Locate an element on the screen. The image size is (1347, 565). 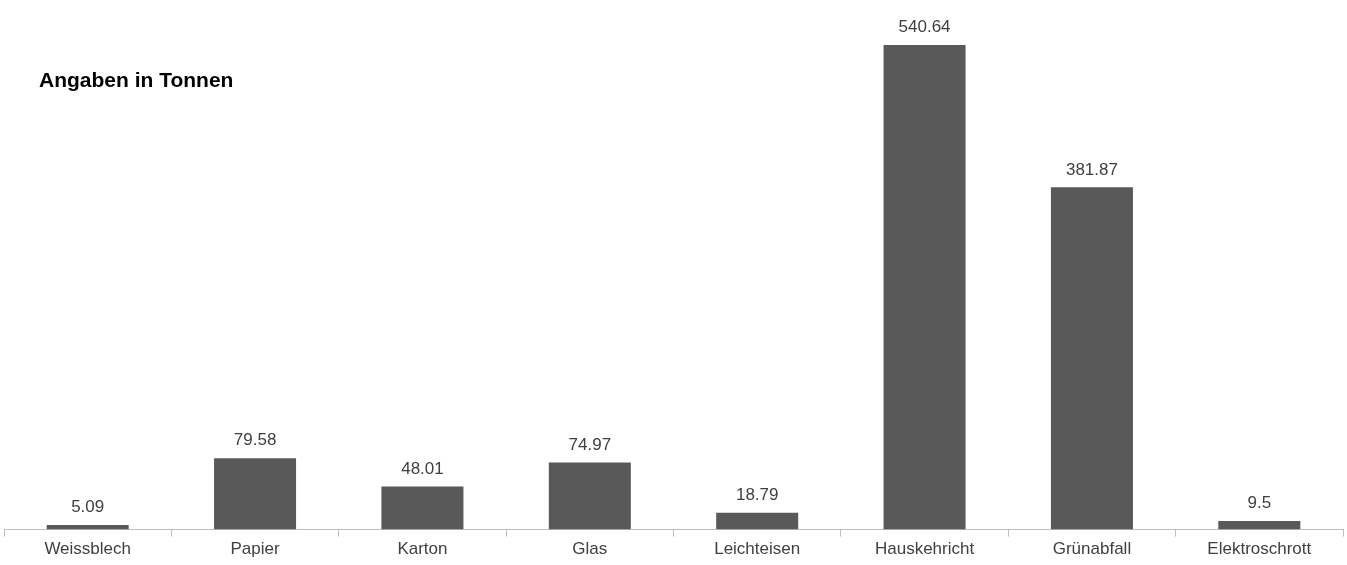
x-tick-label: Karton is located at coordinates (422, 549).